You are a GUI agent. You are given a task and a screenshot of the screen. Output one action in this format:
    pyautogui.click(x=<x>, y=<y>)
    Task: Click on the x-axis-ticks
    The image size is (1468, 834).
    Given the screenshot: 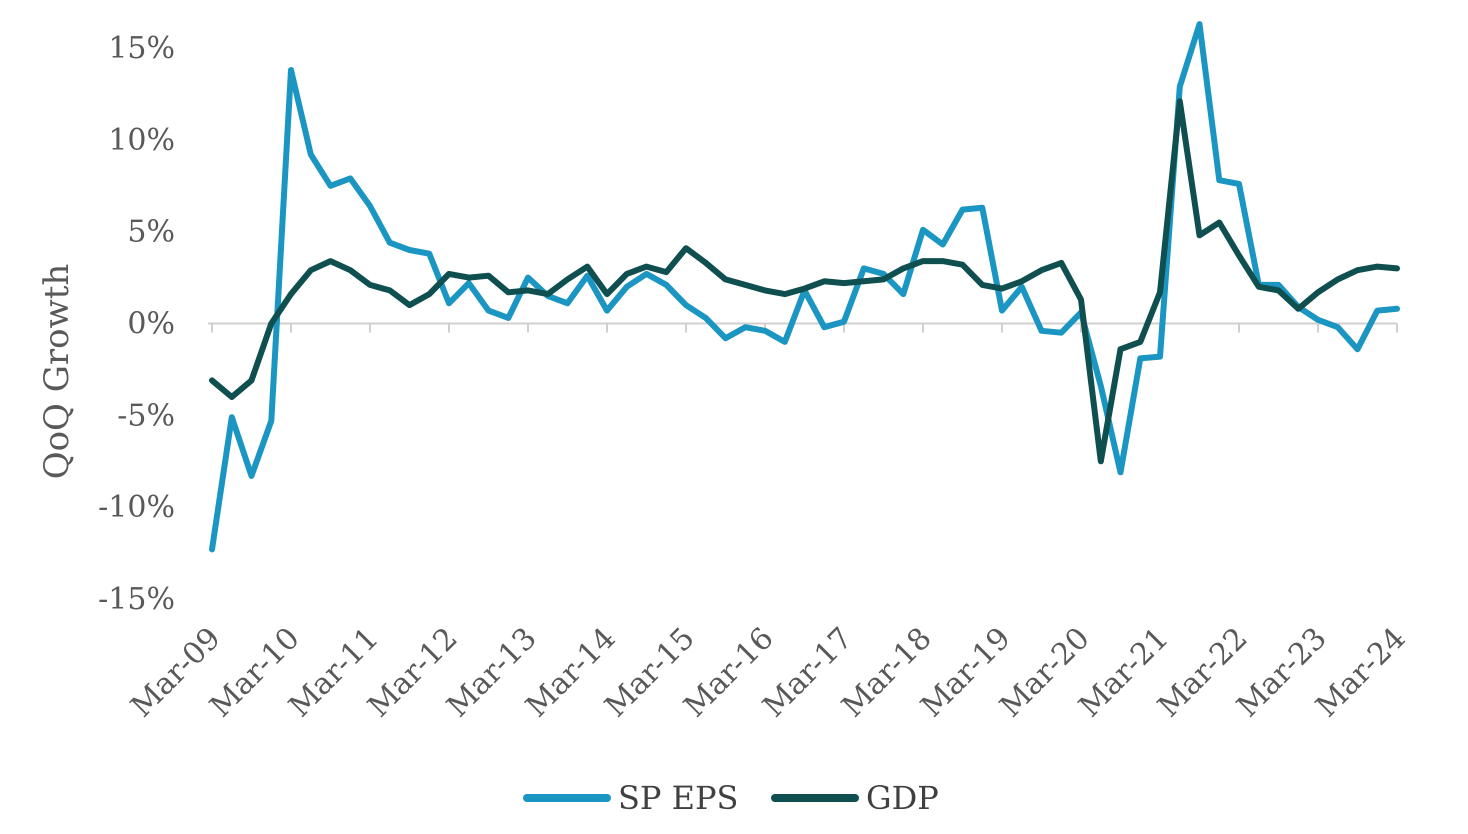 What is the action you would take?
    pyautogui.click(x=804, y=328)
    